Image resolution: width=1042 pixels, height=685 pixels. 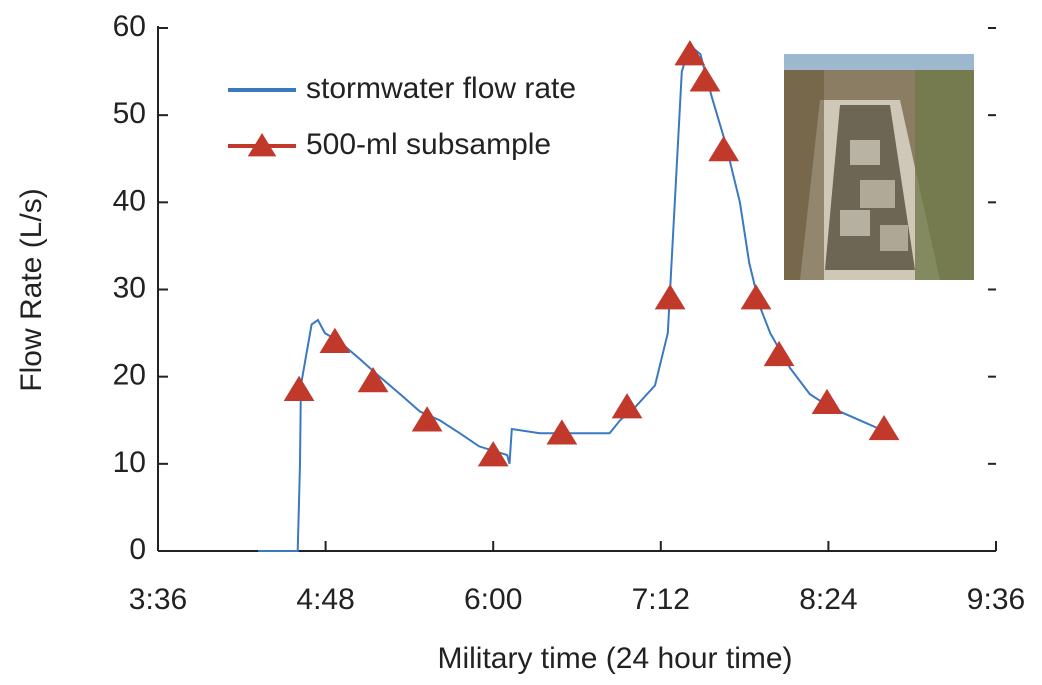 I want to click on x-tick-label: 4:48, so click(x=325, y=599).